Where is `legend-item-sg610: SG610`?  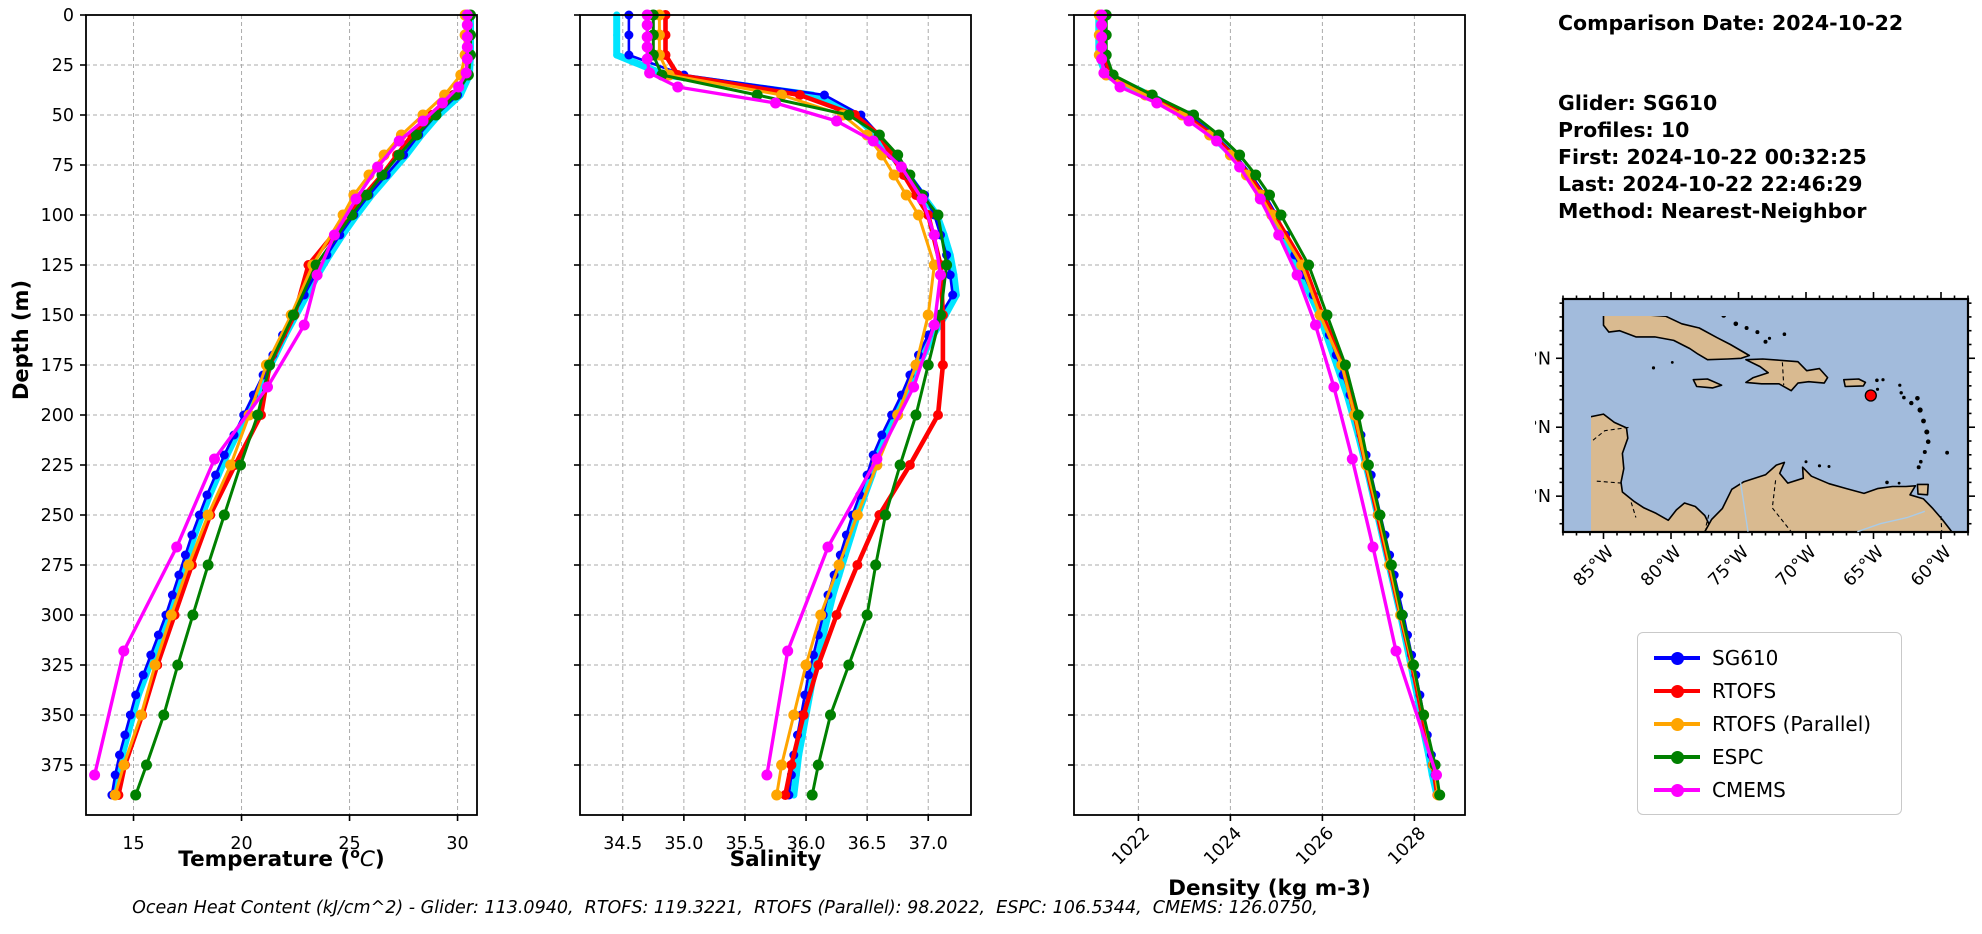 legend-item-sg610: SG610 is located at coordinates (1769, 657).